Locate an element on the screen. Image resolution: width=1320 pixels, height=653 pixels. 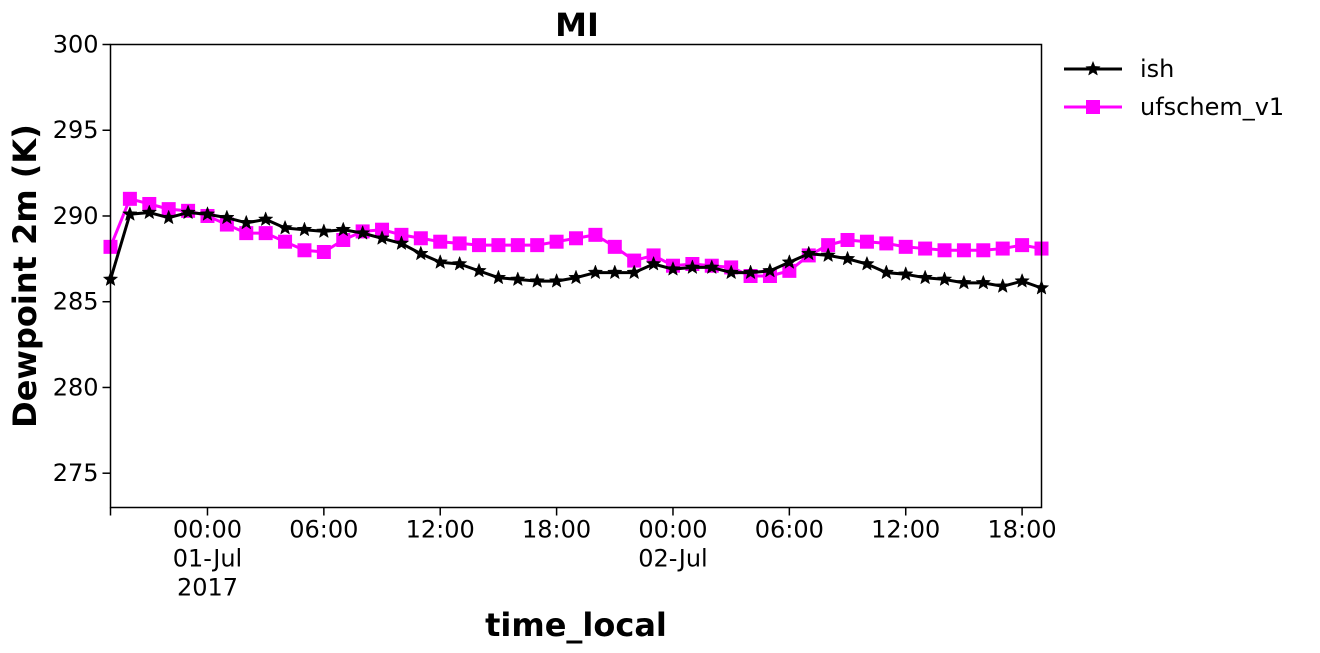
y-tick-label: 290 is located at coordinates (76, 216).